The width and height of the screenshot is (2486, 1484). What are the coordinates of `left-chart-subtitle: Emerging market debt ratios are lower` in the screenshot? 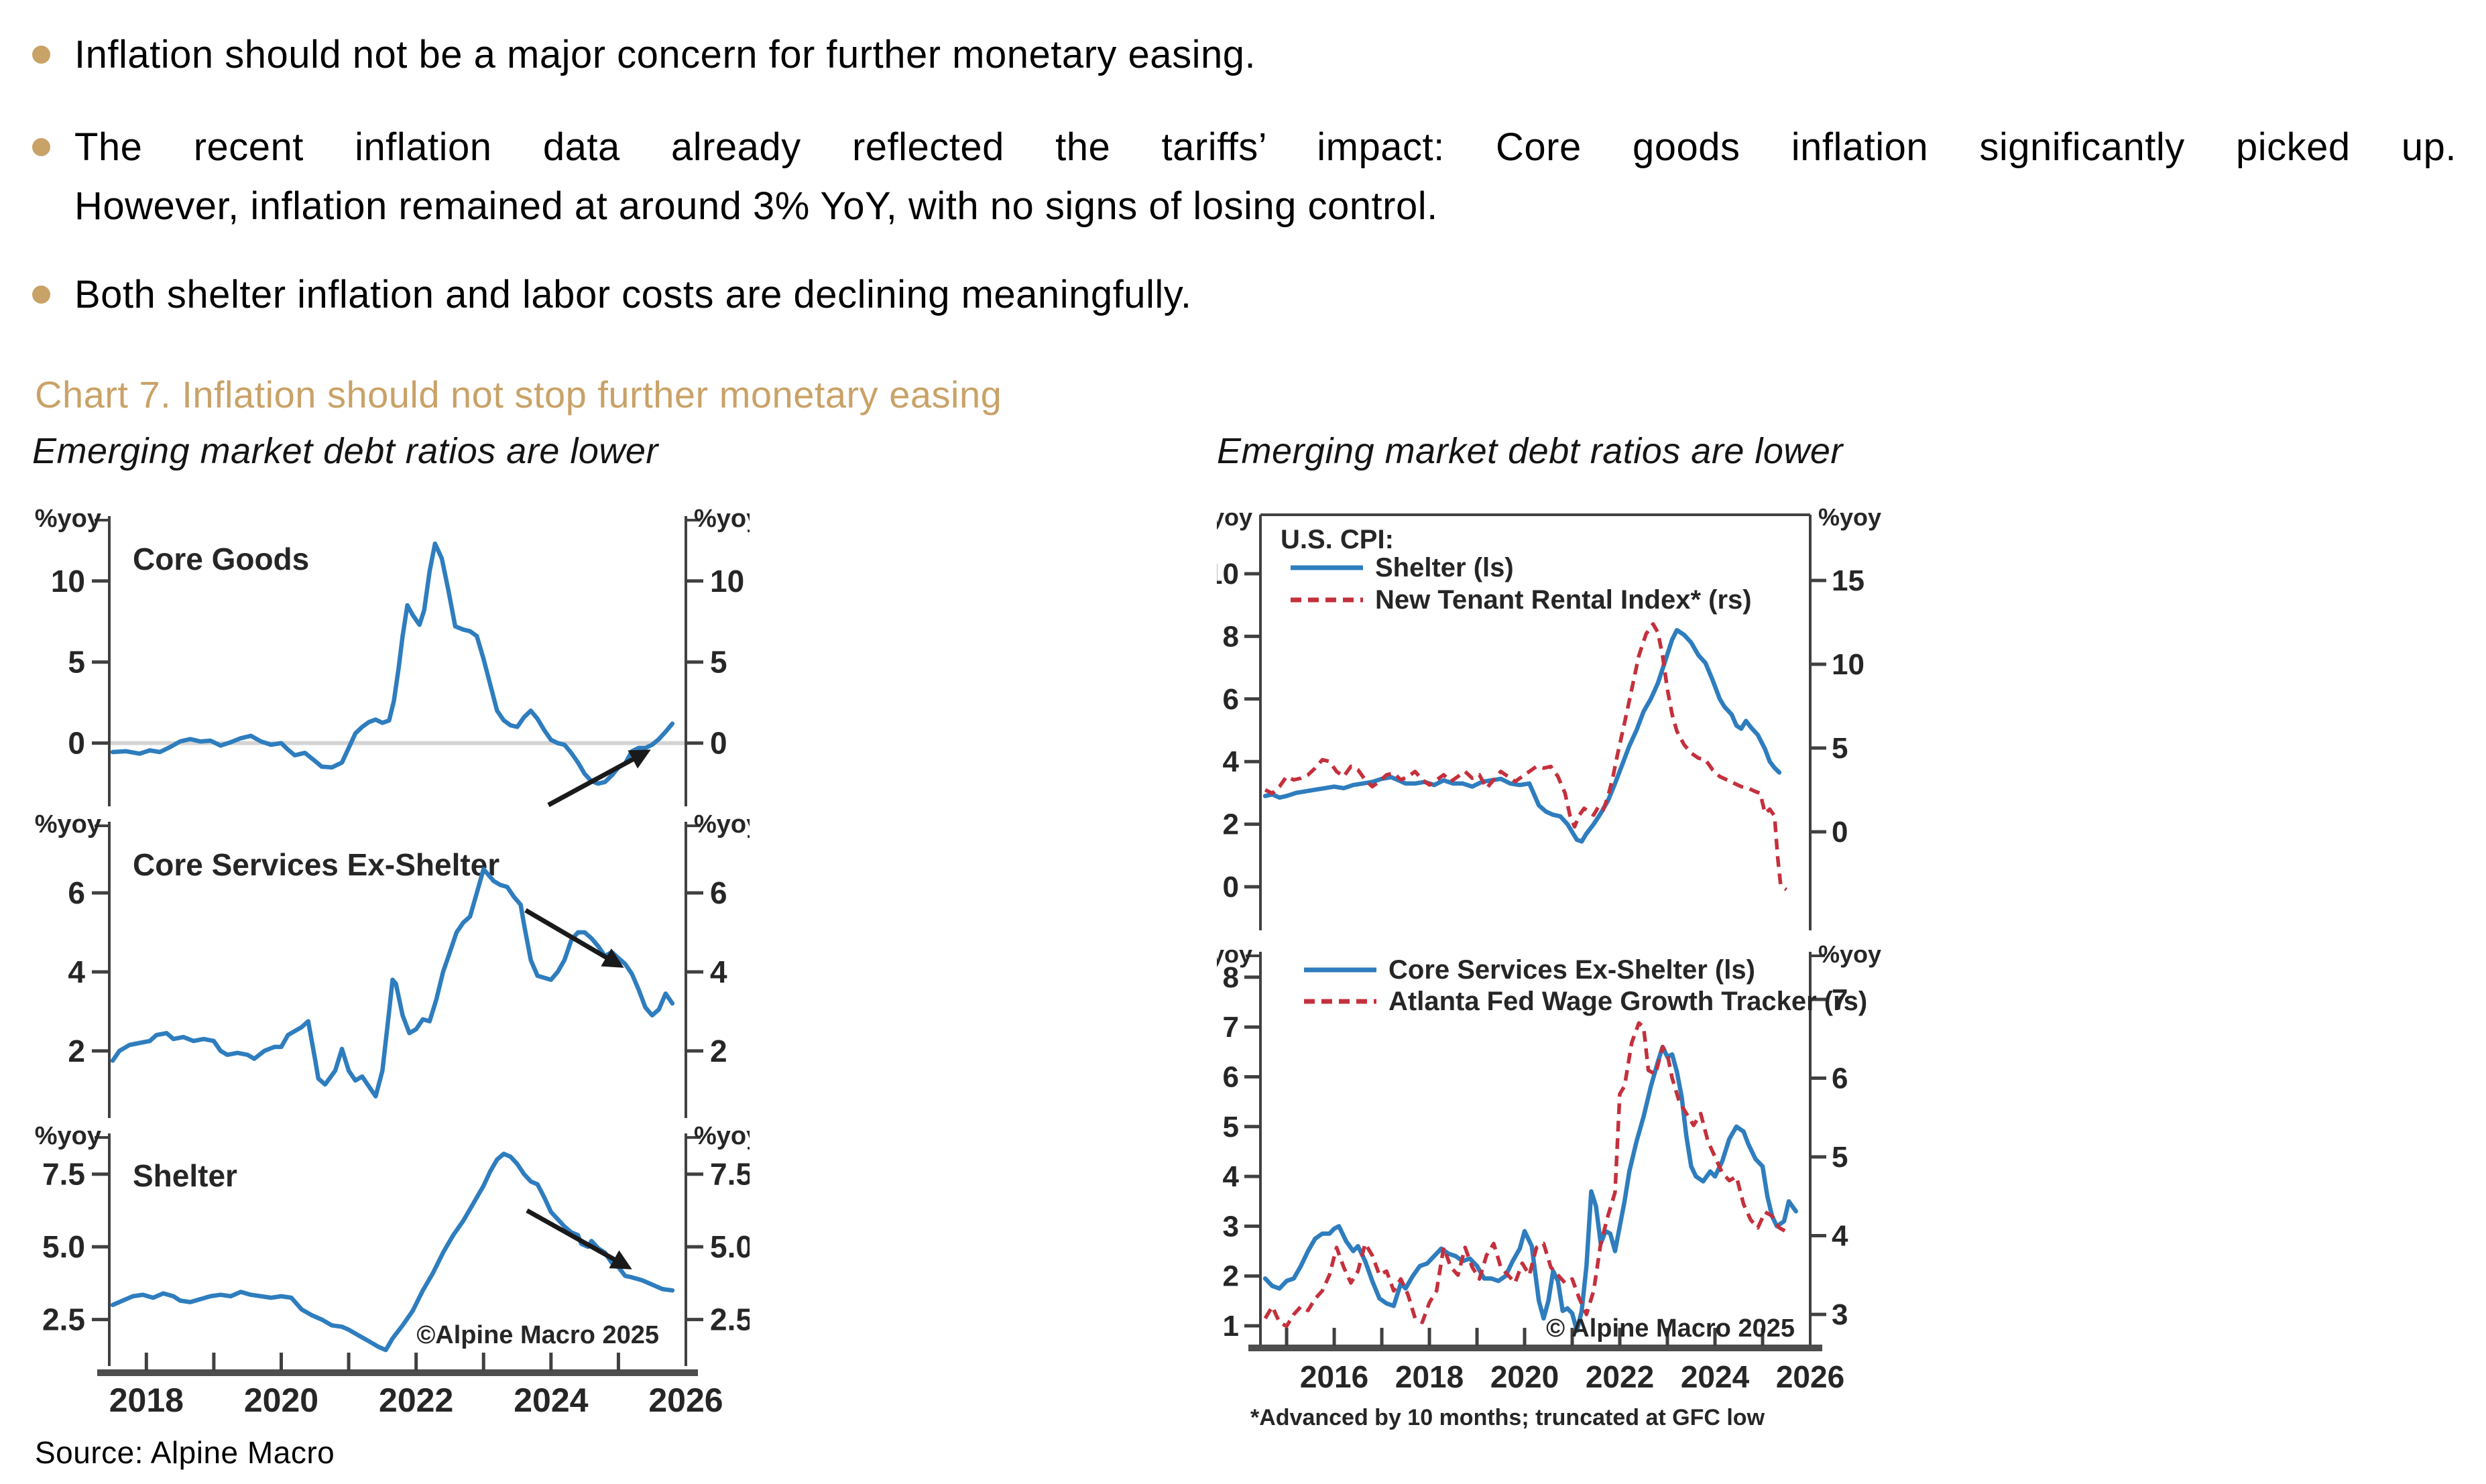 It's located at (345, 451).